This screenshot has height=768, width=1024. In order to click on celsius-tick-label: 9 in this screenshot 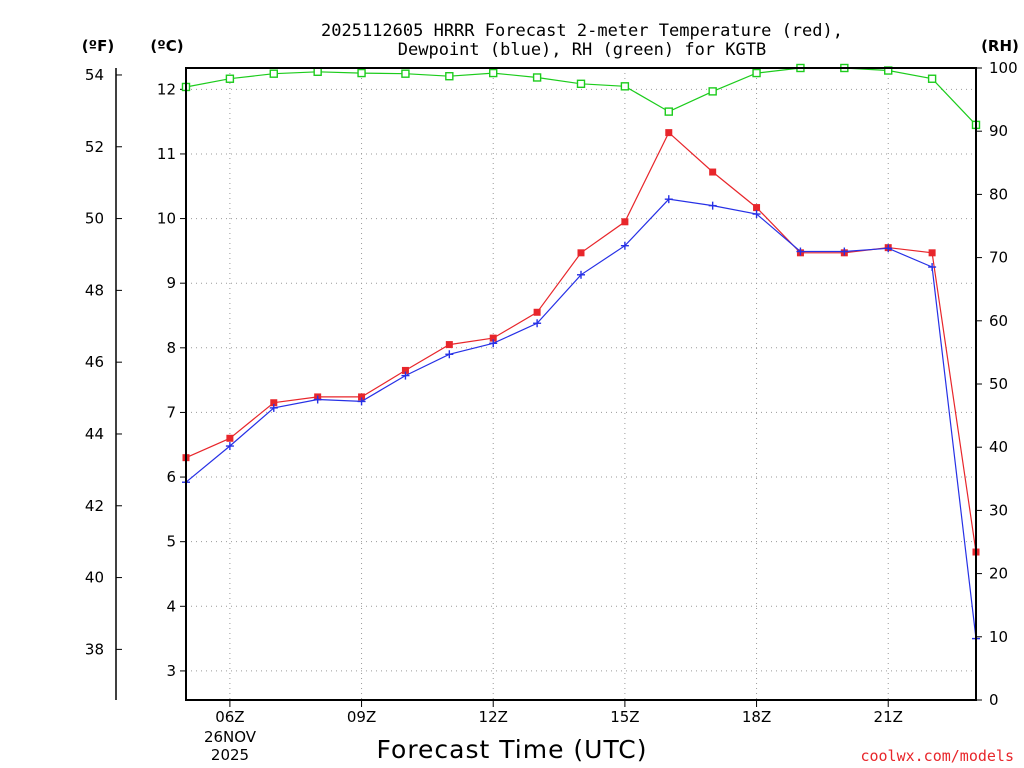, I will do `click(171, 283)`.